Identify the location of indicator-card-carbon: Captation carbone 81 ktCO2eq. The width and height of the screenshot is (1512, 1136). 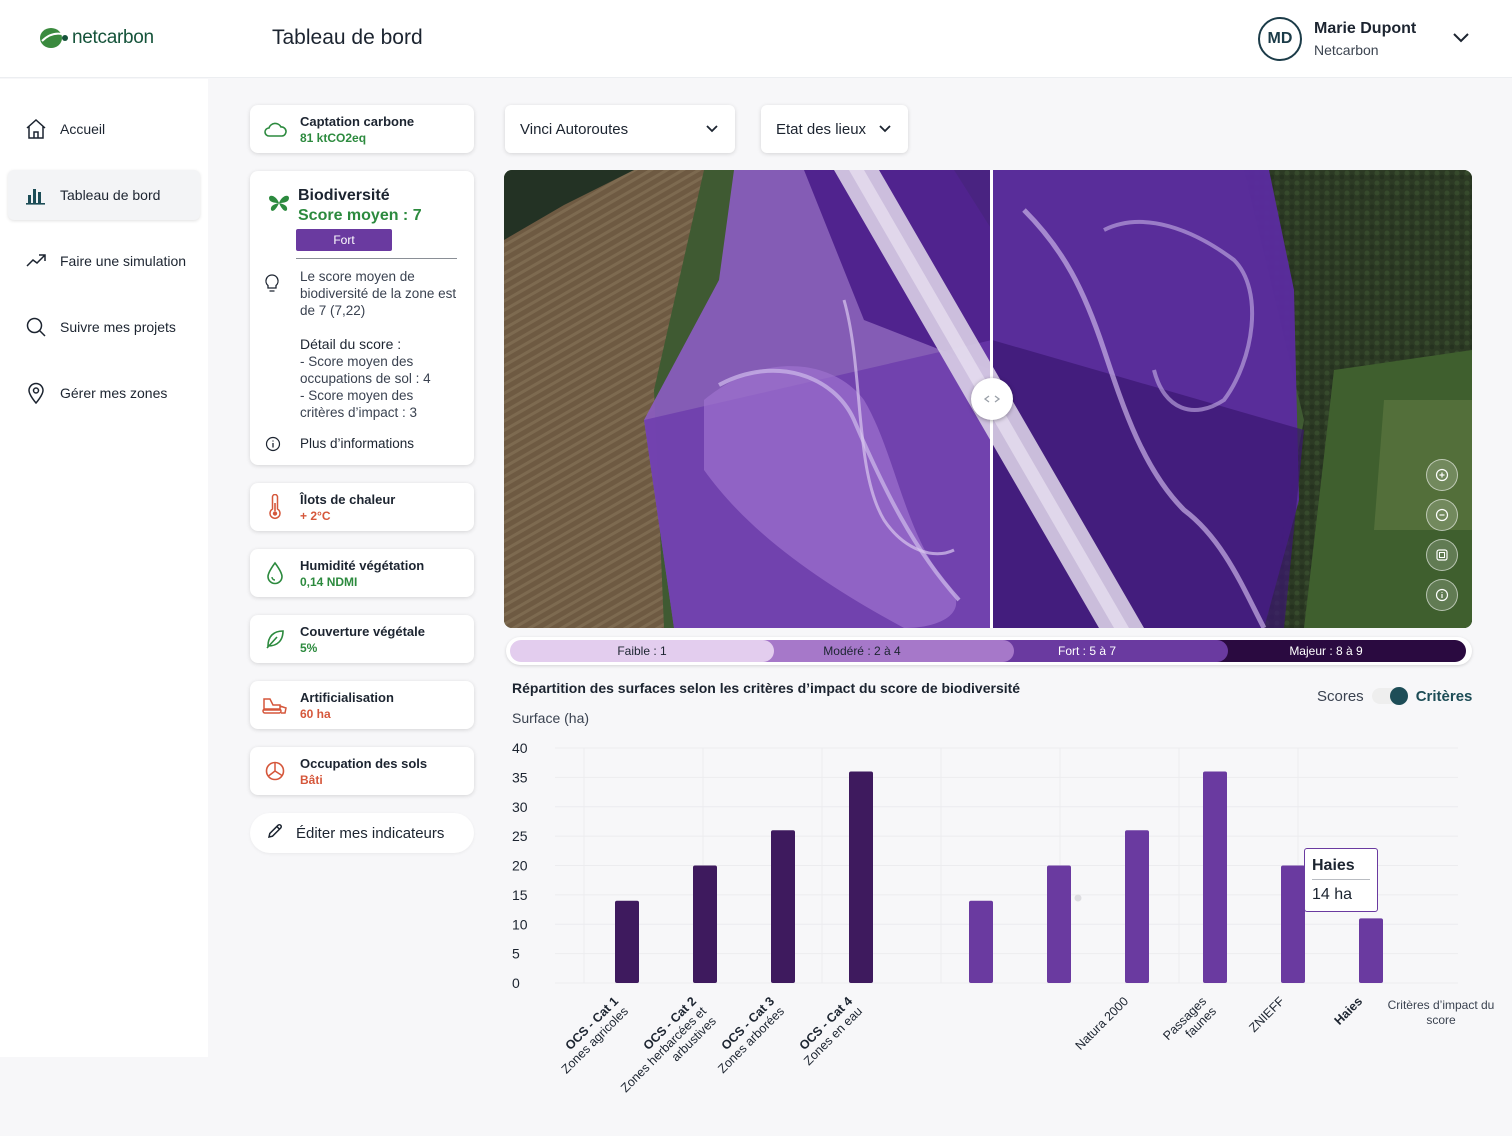
(362, 129).